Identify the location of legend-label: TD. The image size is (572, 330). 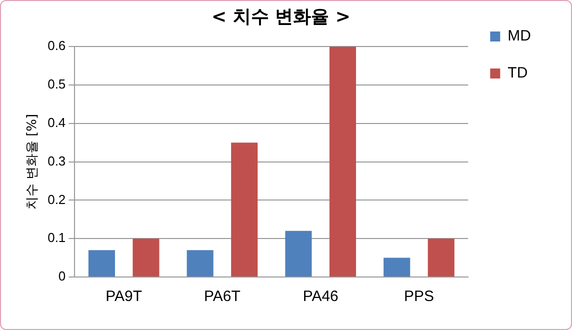
(518, 73).